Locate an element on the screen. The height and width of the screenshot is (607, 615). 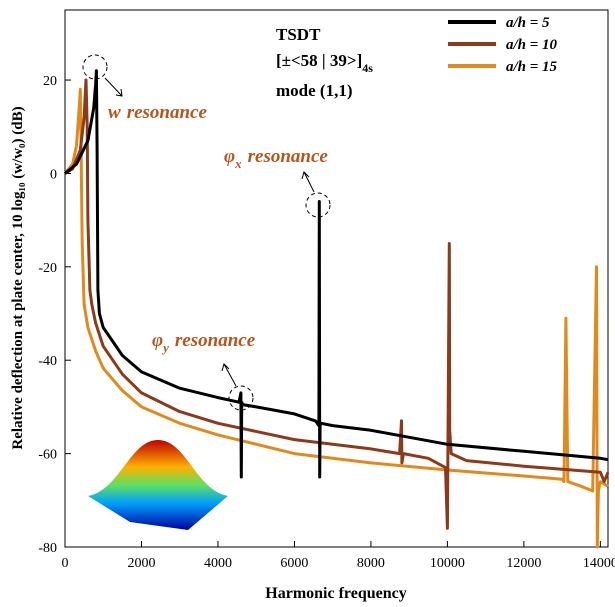
y-tick-label: -40 is located at coordinates (47, 361).